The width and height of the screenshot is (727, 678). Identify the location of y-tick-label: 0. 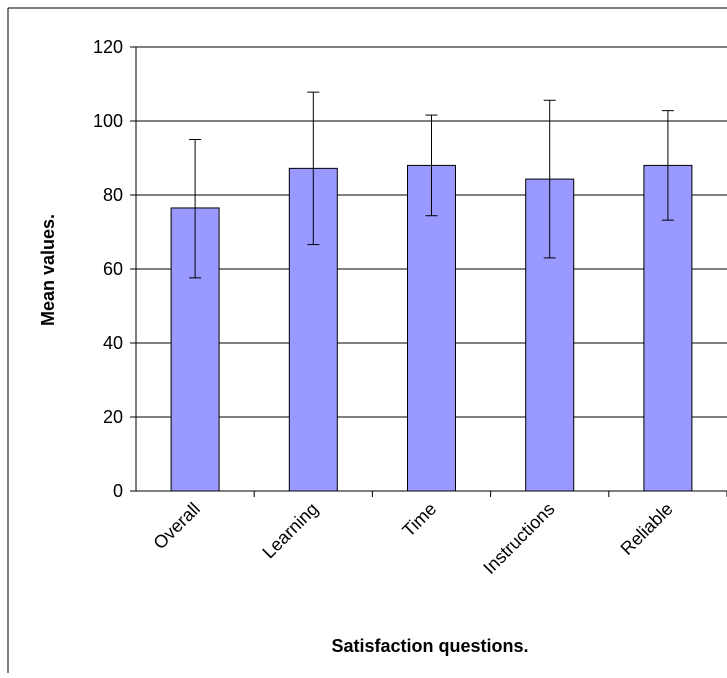
(118, 491).